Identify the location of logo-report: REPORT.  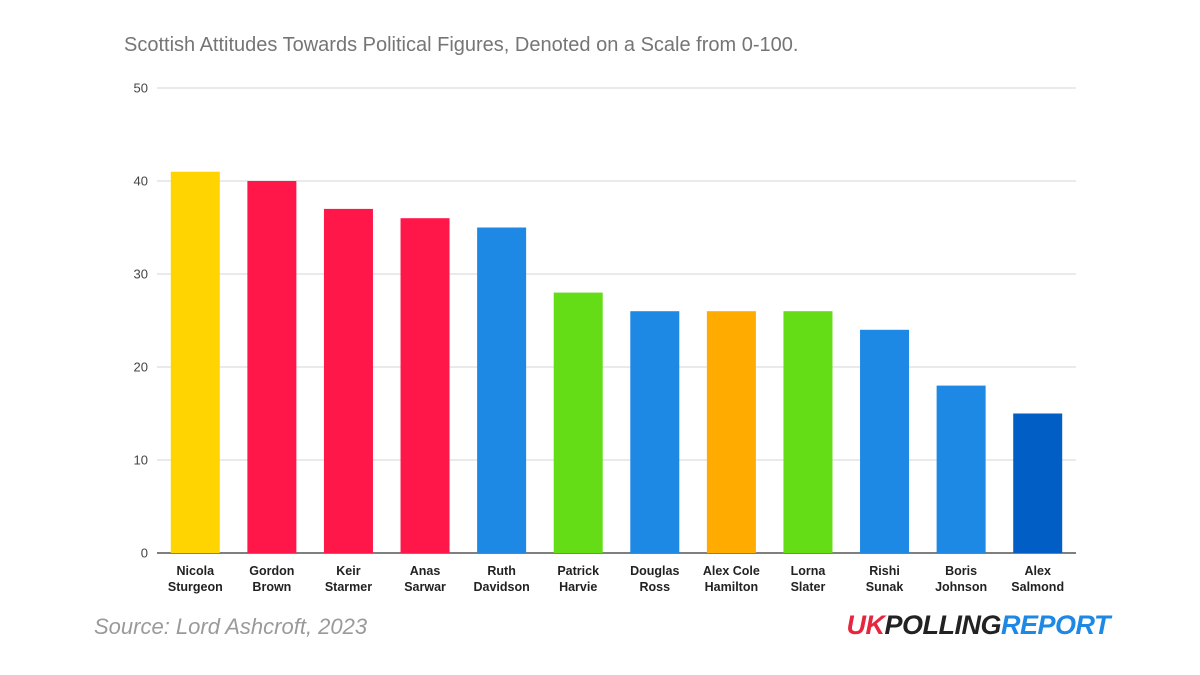
(1055, 625).